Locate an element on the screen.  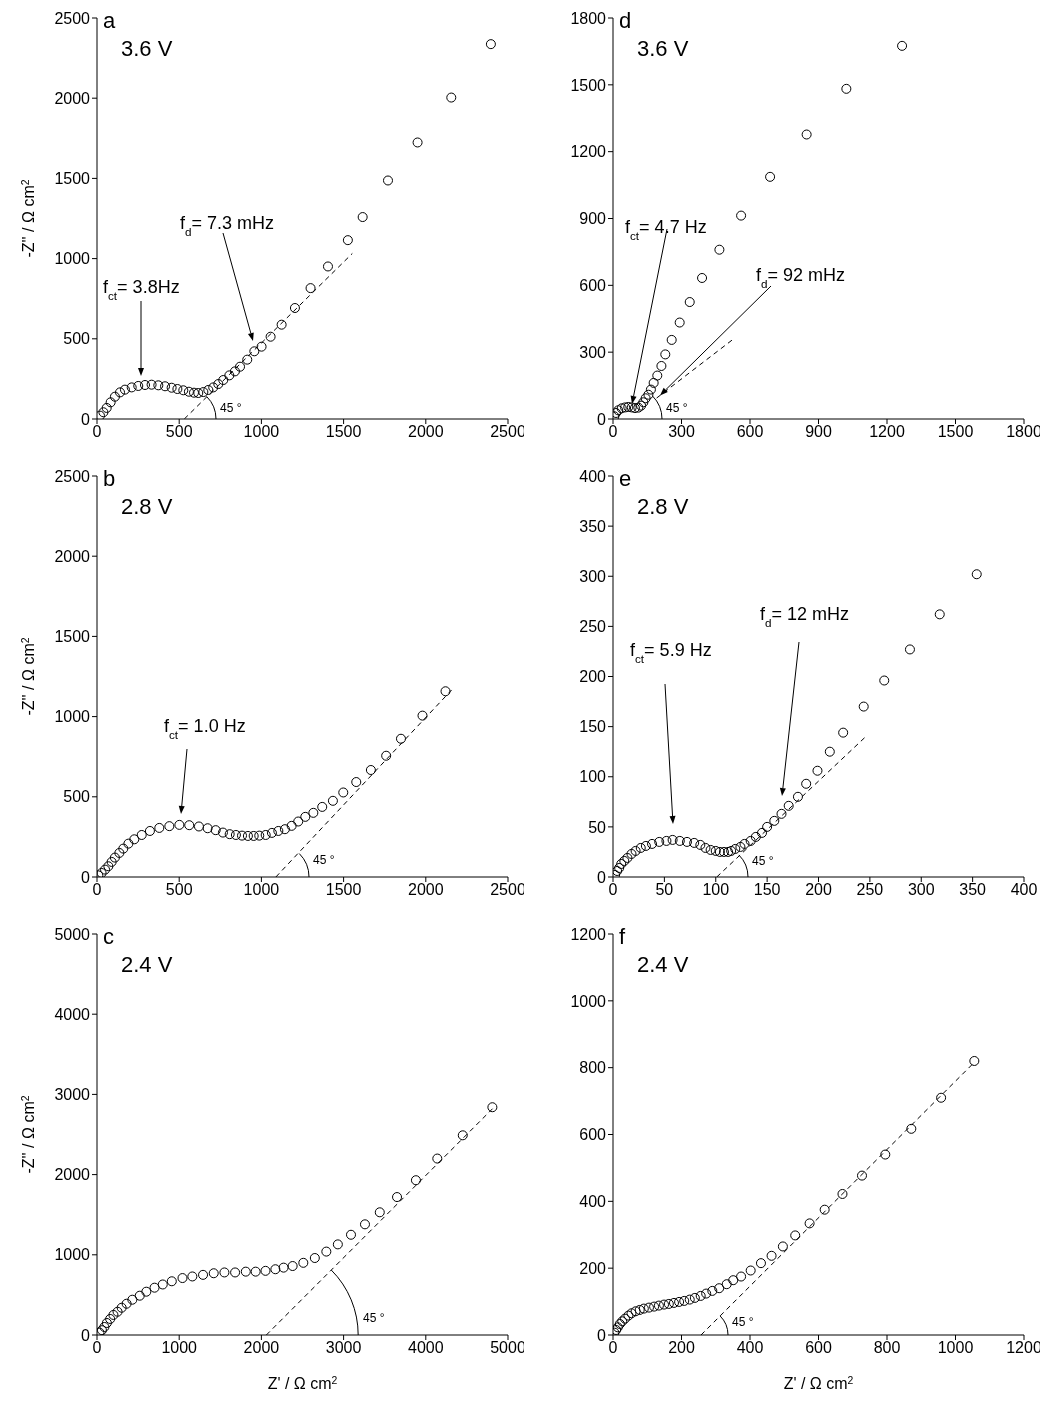
y-tick-label: 350 is located at coordinates (593, 526).